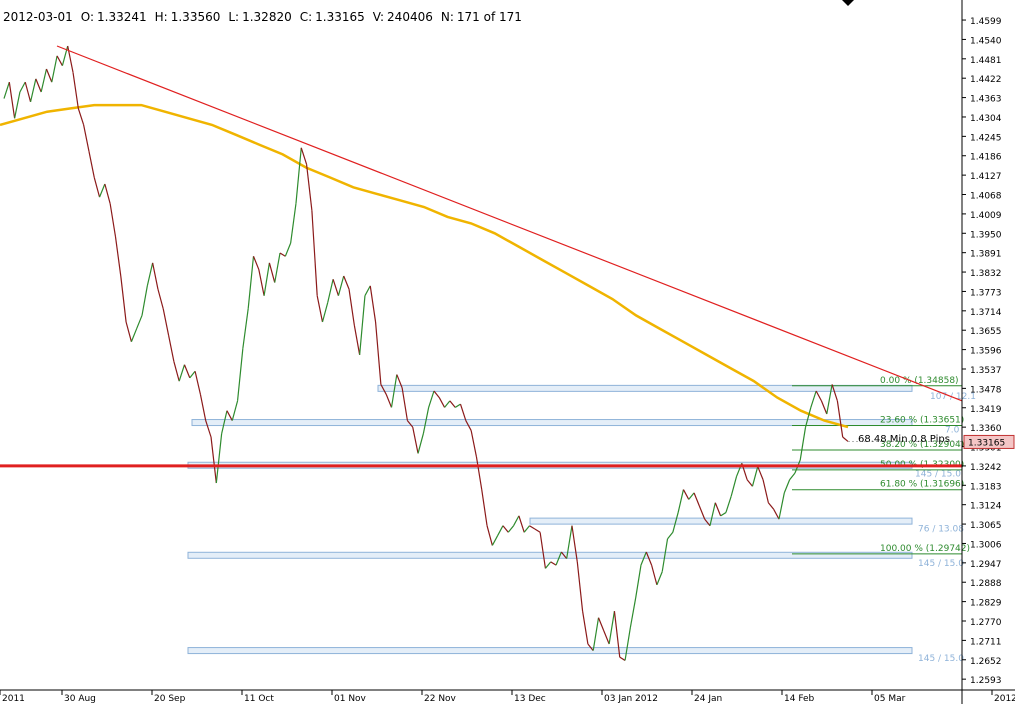 This screenshot has height=708, width=1015. I want to click on fib-label: 23.60 % (1.33651), so click(922, 420).